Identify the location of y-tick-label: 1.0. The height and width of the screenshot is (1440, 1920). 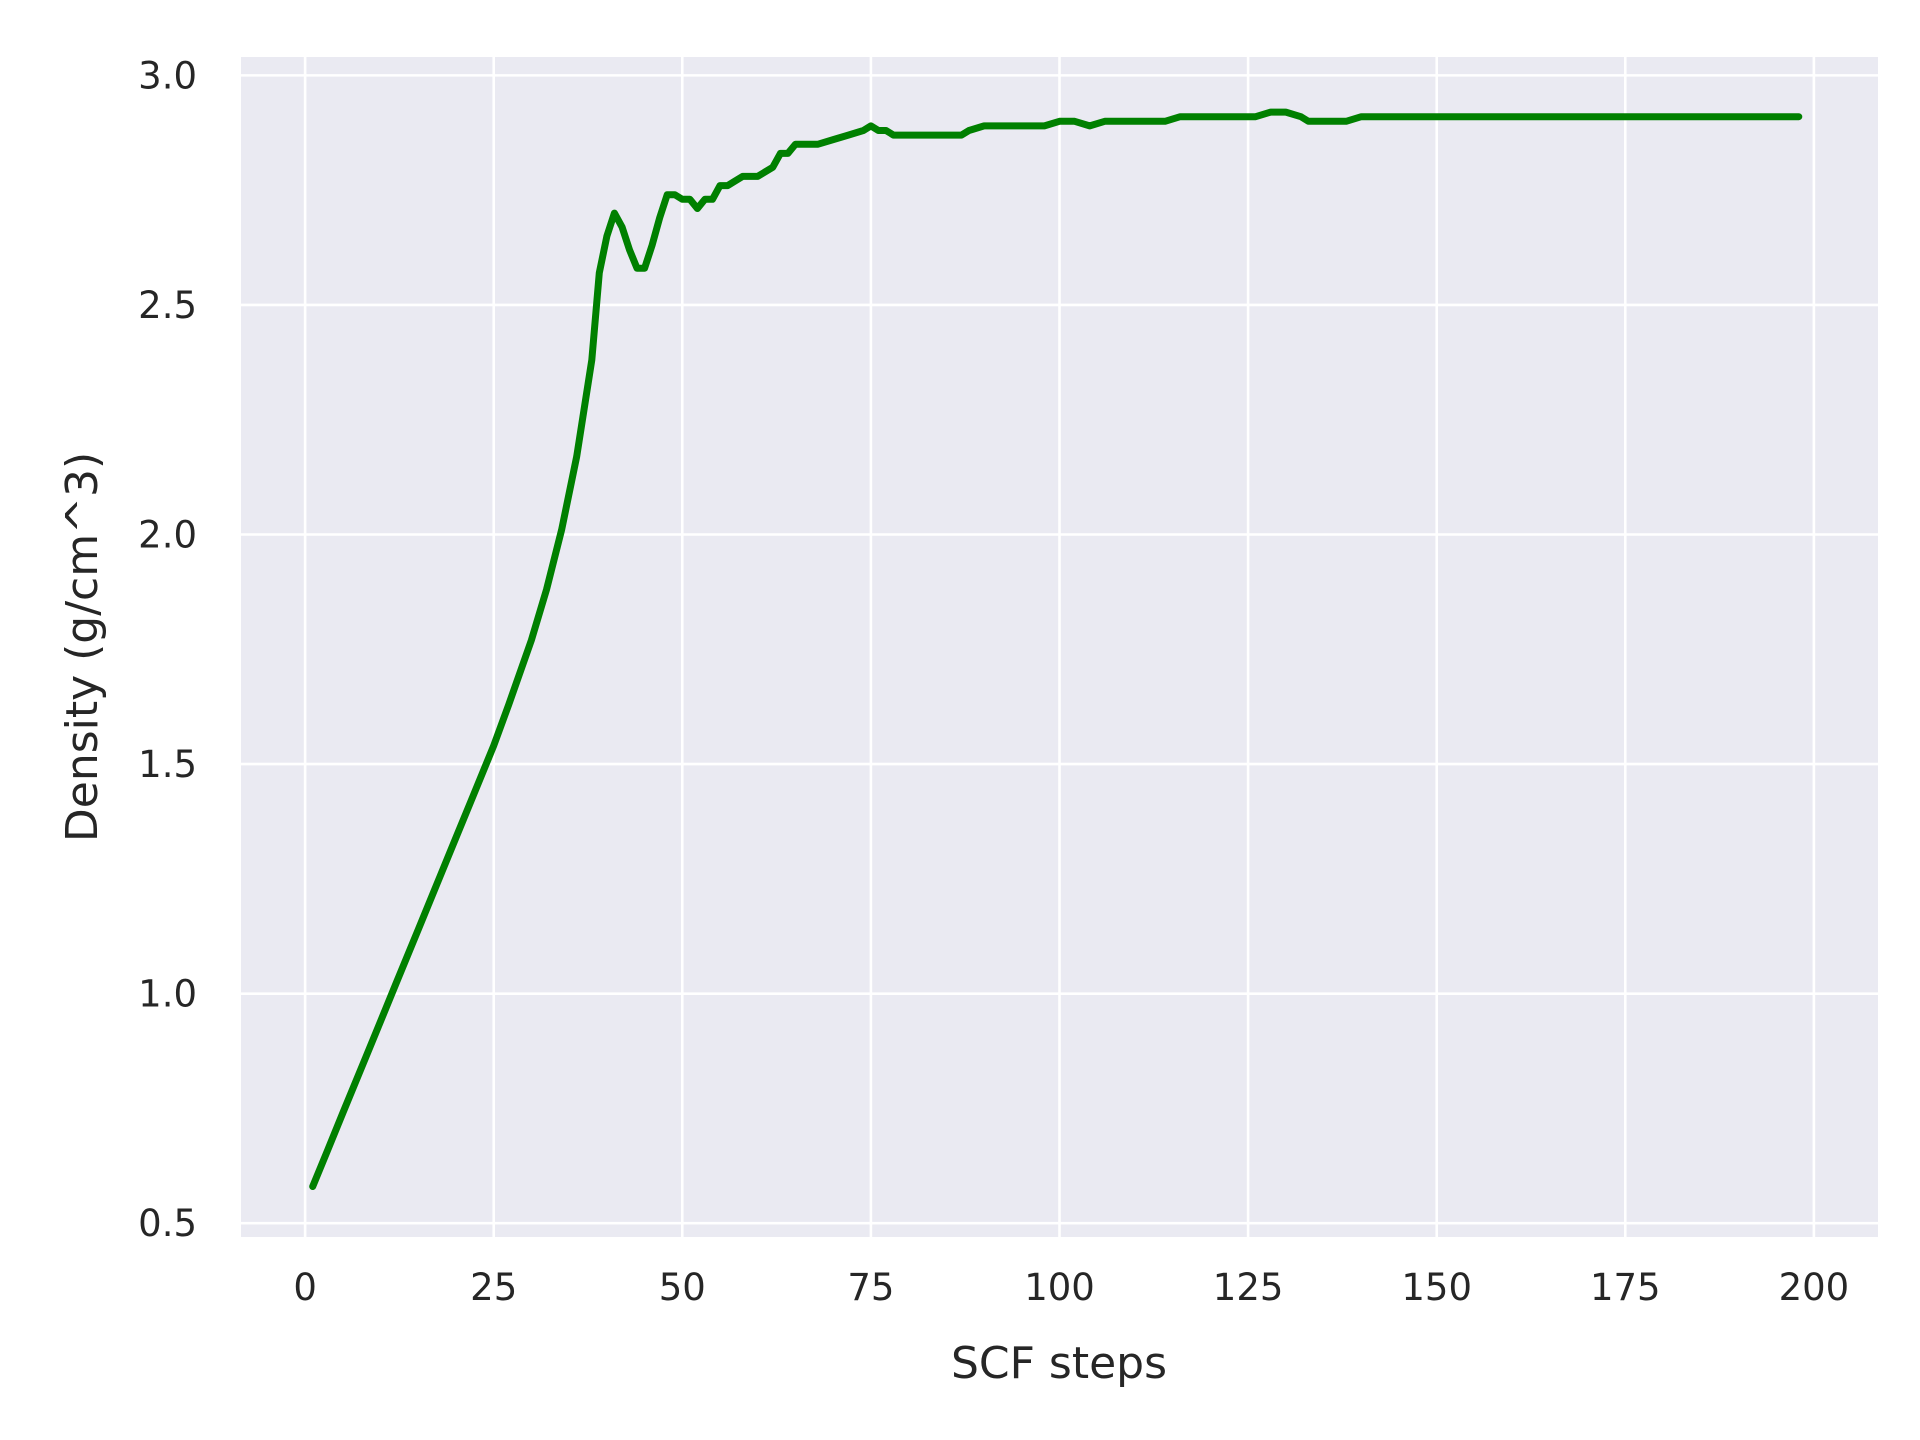
(167, 994).